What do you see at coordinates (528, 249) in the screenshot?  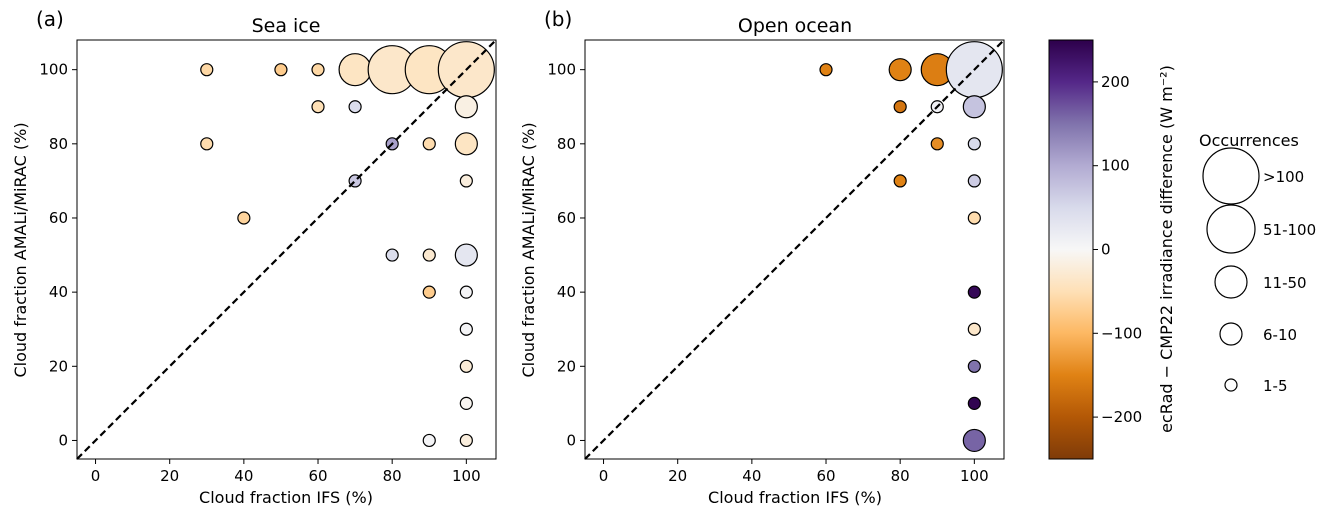 I see `y-axis-label-b: Cloud fraction AMALi/MiRAC (%)` at bounding box center [528, 249].